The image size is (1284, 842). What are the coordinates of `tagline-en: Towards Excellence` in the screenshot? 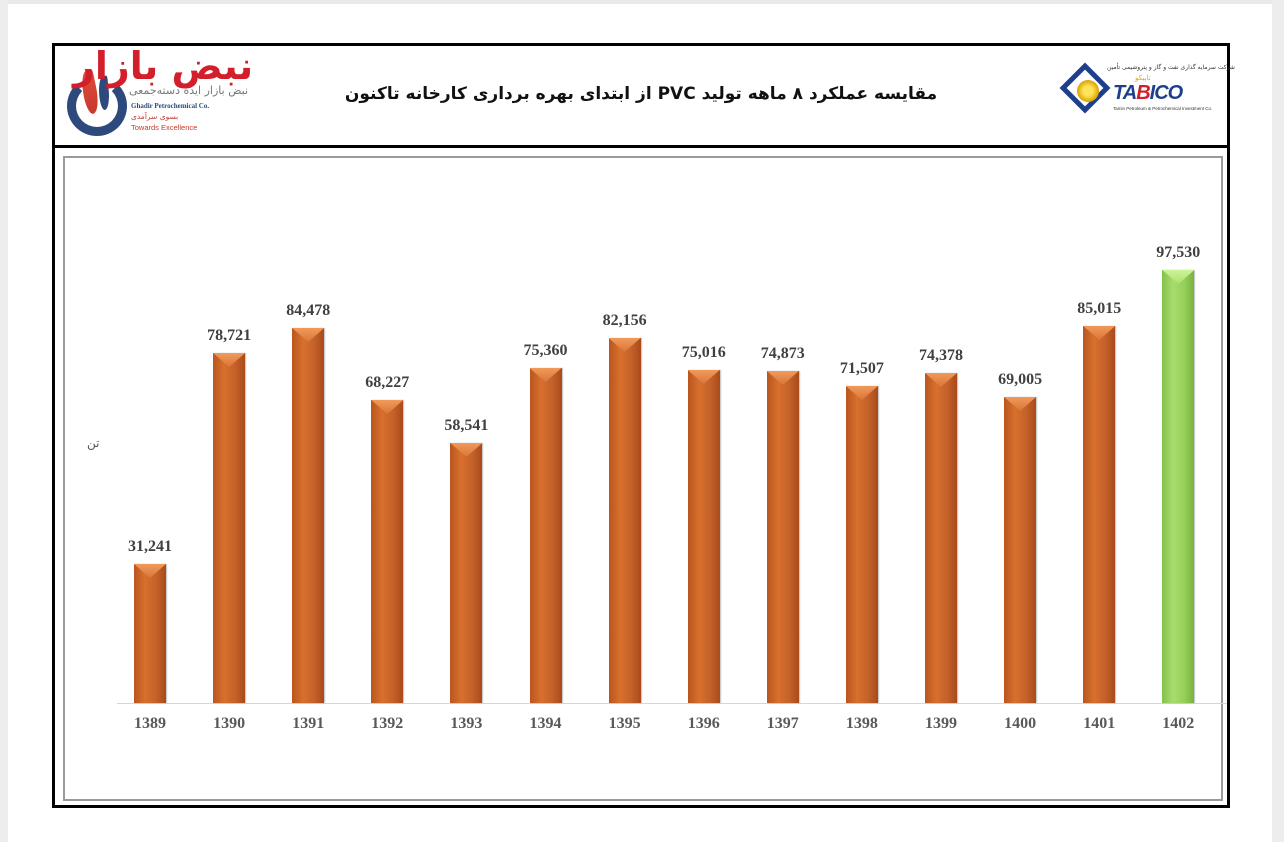 It's located at (164, 127).